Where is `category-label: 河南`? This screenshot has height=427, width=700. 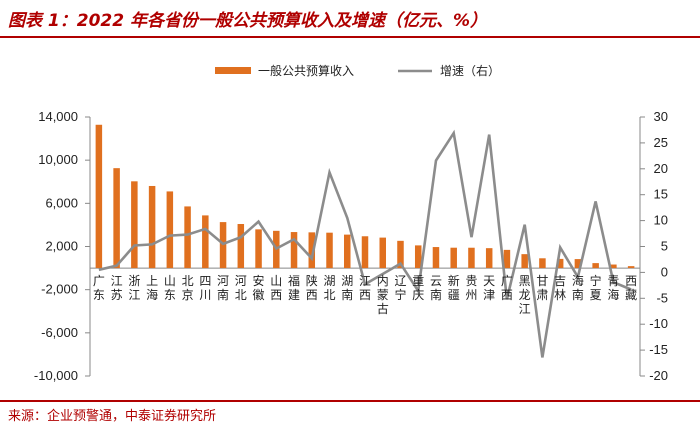 category-label: 河南 is located at coordinates (223, 288).